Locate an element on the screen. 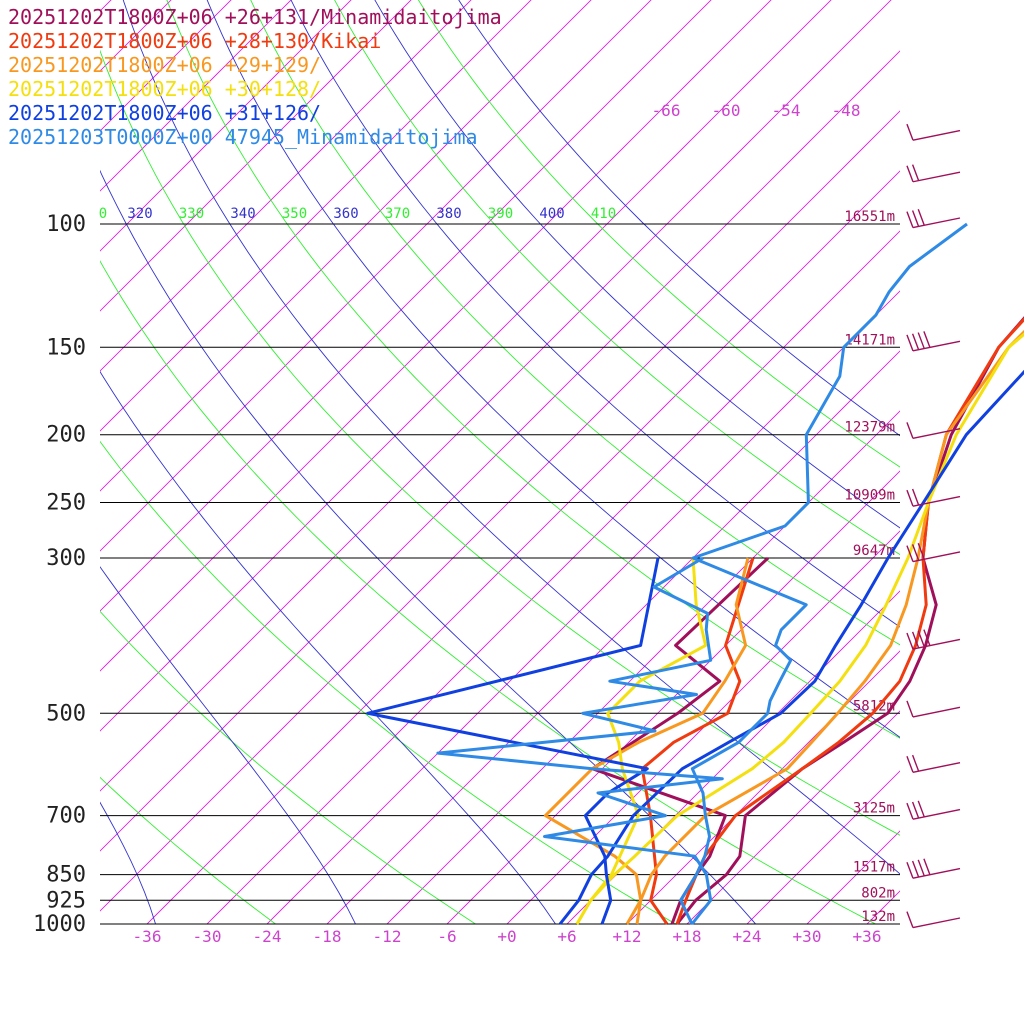 This screenshot has height=1024, width=1024. height-label-150: 14171m is located at coordinates (869, 340).